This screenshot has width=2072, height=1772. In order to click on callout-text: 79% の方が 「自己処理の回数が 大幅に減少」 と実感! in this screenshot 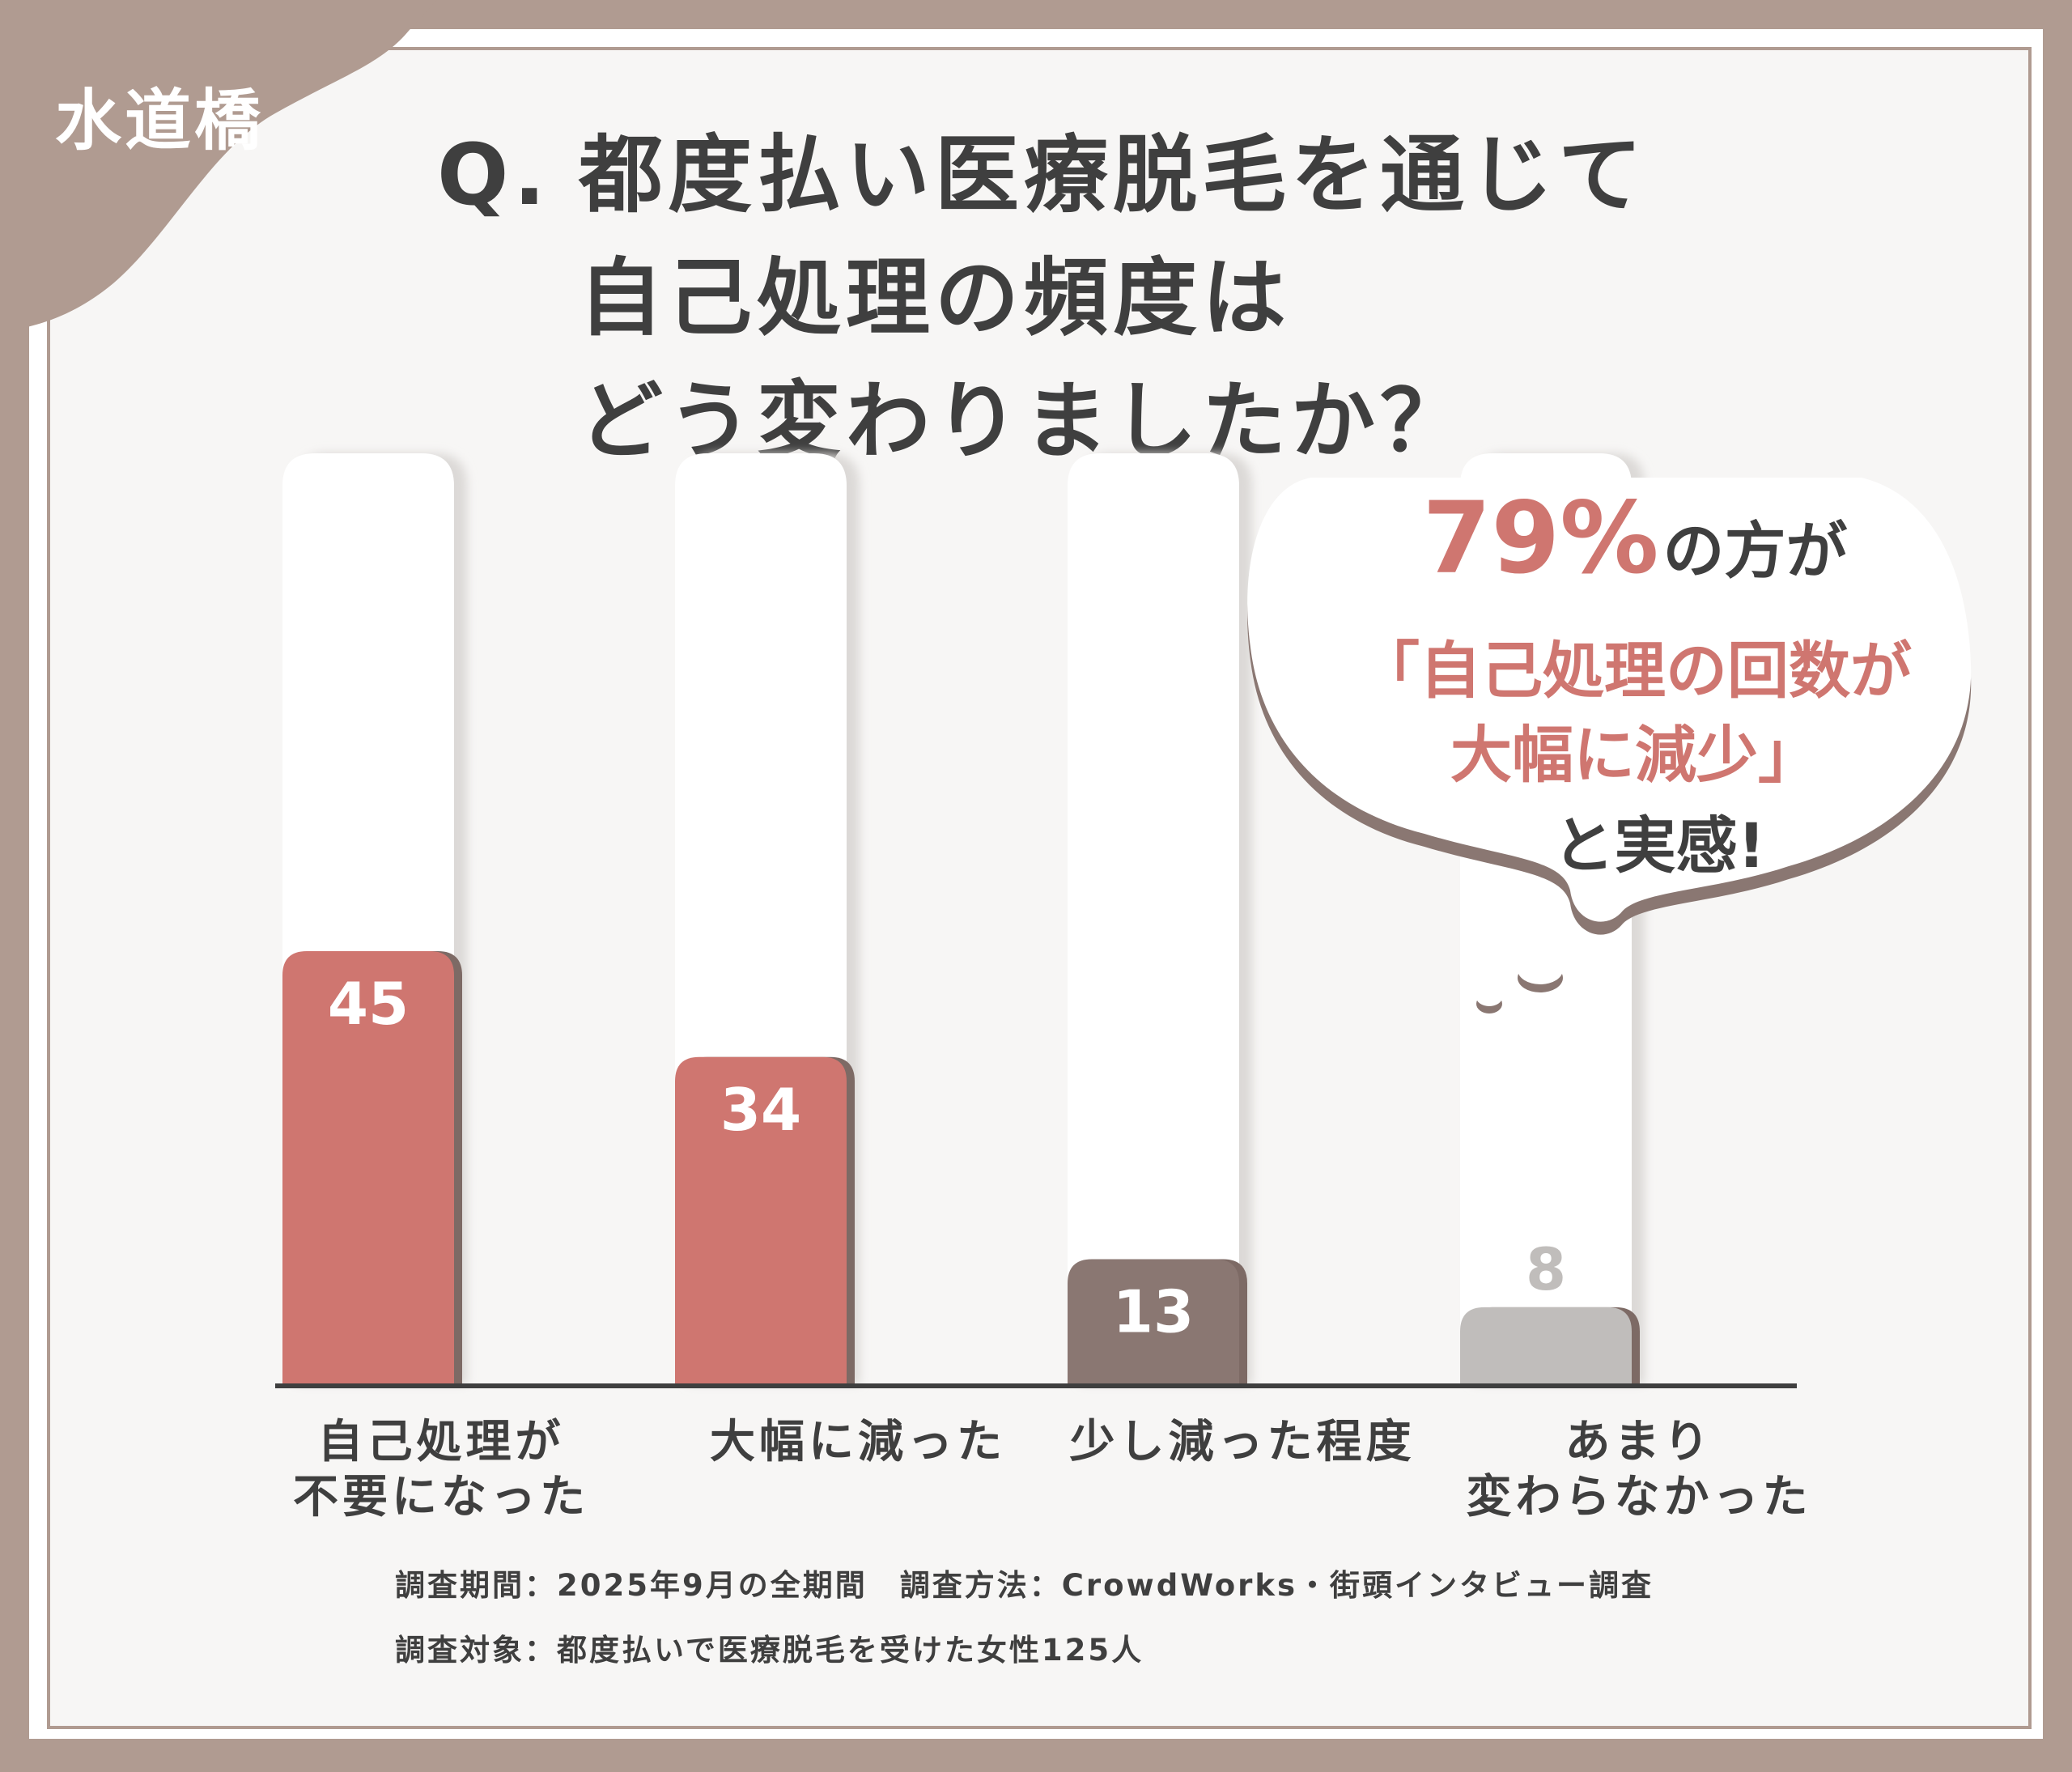, I will do `click(1634, 686)`.